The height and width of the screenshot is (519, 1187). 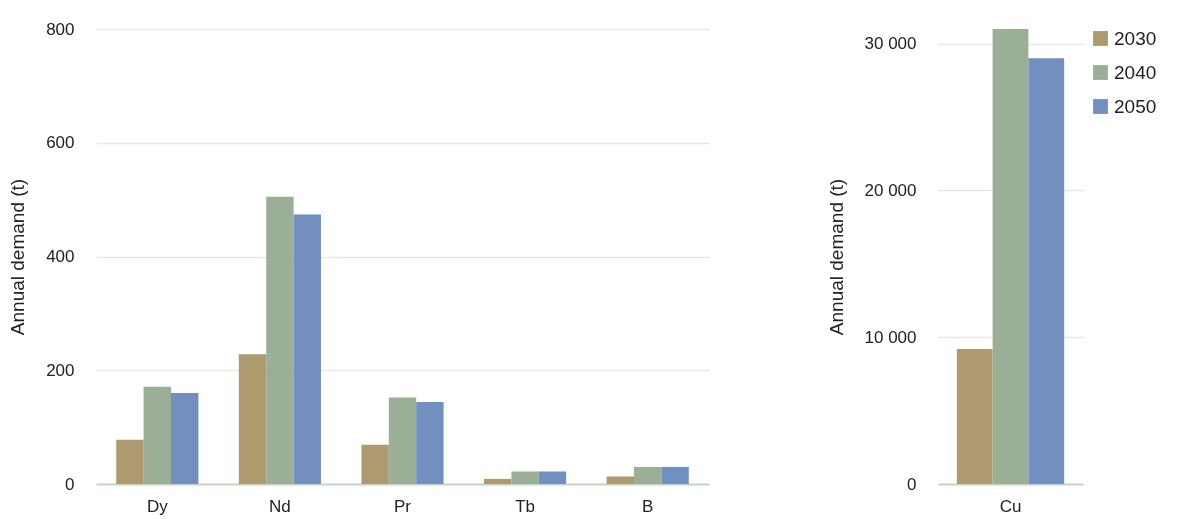 What do you see at coordinates (60, 256) in the screenshot?
I see `y-tick-label: 400` at bounding box center [60, 256].